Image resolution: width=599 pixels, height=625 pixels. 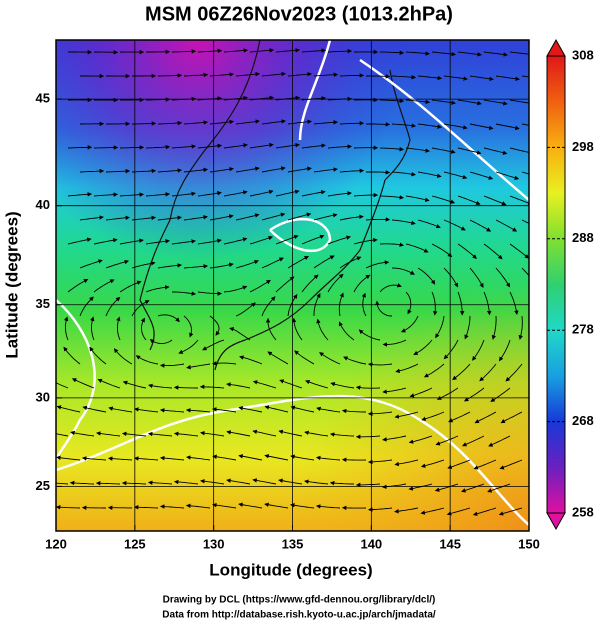 What do you see at coordinates (43, 396) in the screenshot?
I see `y-tick-label: 30` at bounding box center [43, 396].